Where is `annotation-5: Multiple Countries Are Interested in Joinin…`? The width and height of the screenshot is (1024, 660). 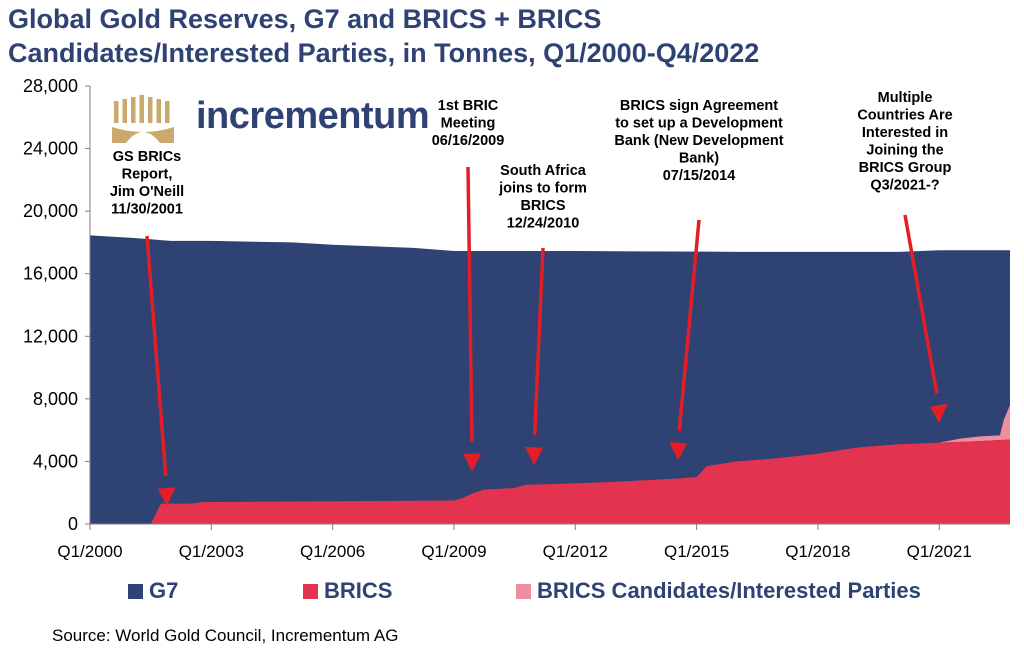
annotation-5: Multiple Countries Are Interested in Joinin… is located at coordinates (905, 257).